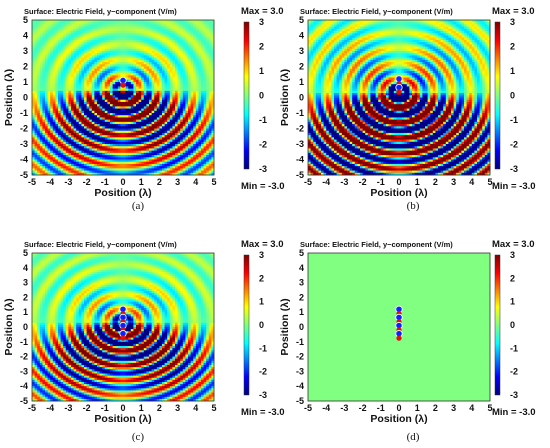 The height and width of the screenshot is (448, 550). What do you see at coordinates (25, 297) in the screenshot?
I see `y-tick-label: 2` at bounding box center [25, 297].